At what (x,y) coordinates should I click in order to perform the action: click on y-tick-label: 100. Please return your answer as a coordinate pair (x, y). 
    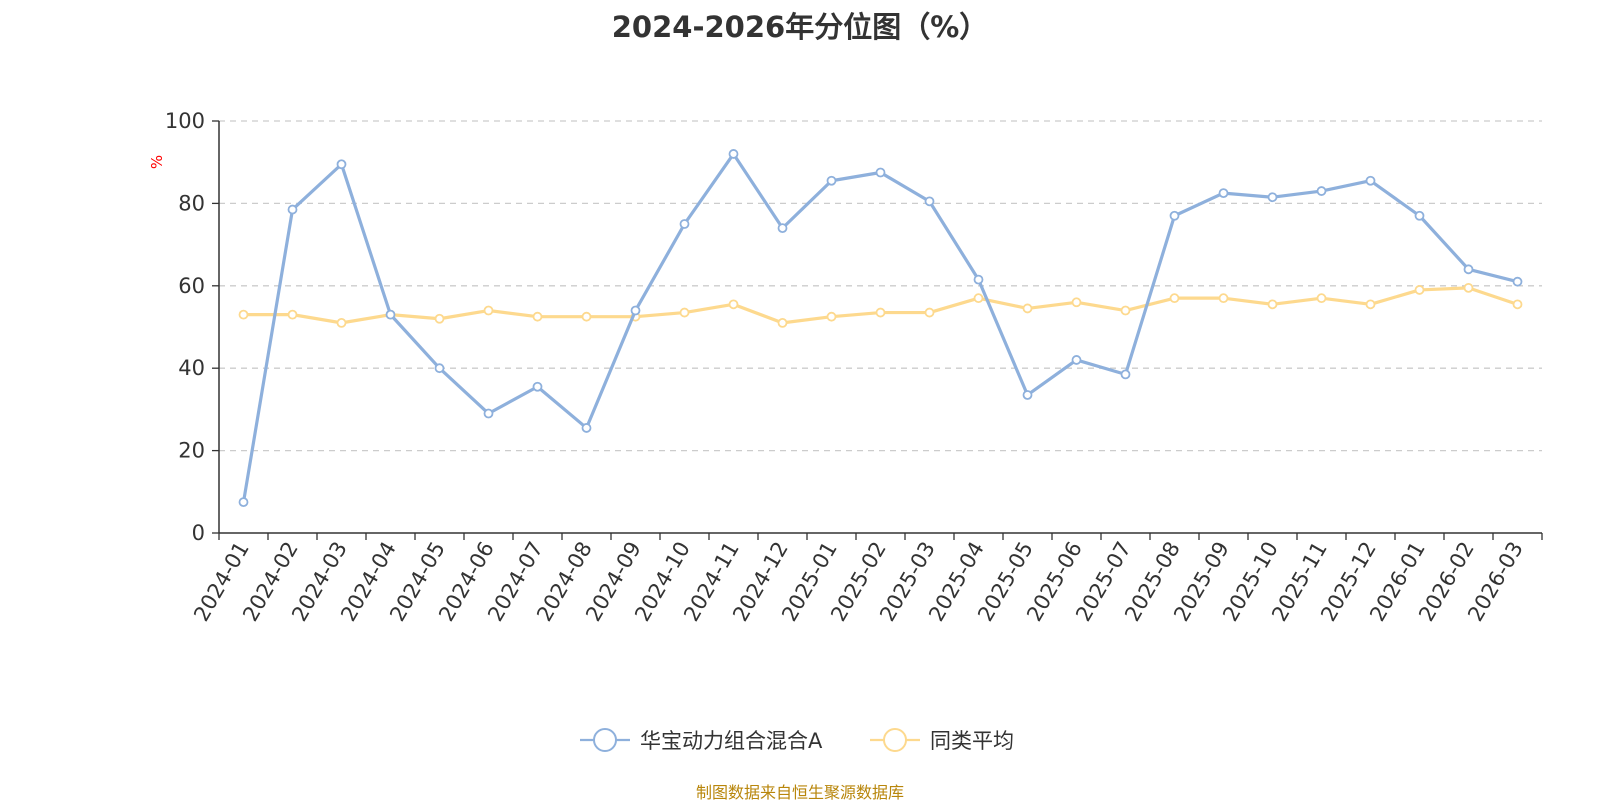
    Looking at the image, I should click on (185, 121).